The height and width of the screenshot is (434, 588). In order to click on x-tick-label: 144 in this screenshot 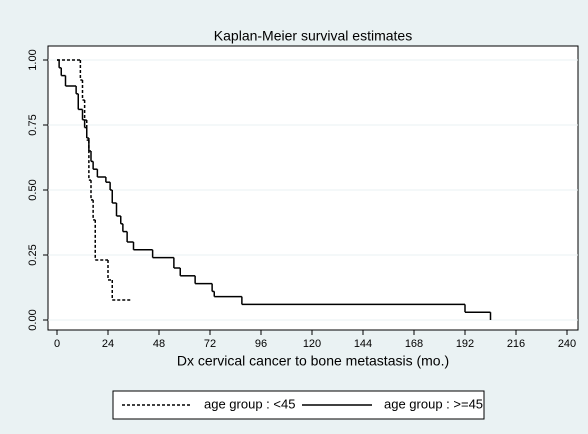, I will do `click(363, 344)`.